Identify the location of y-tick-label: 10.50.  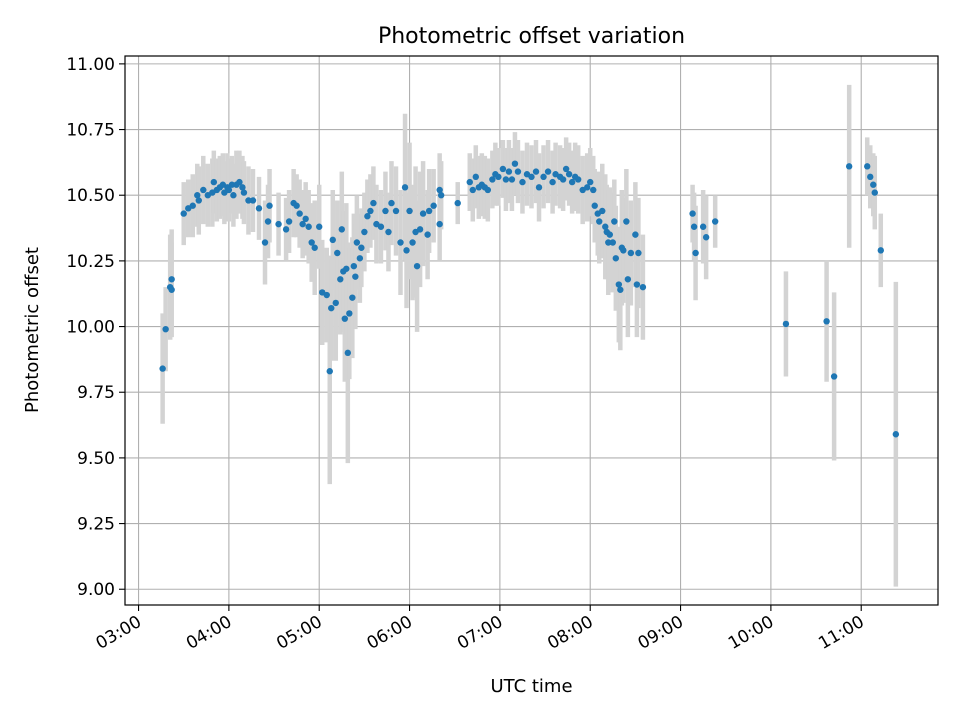
(90, 196).